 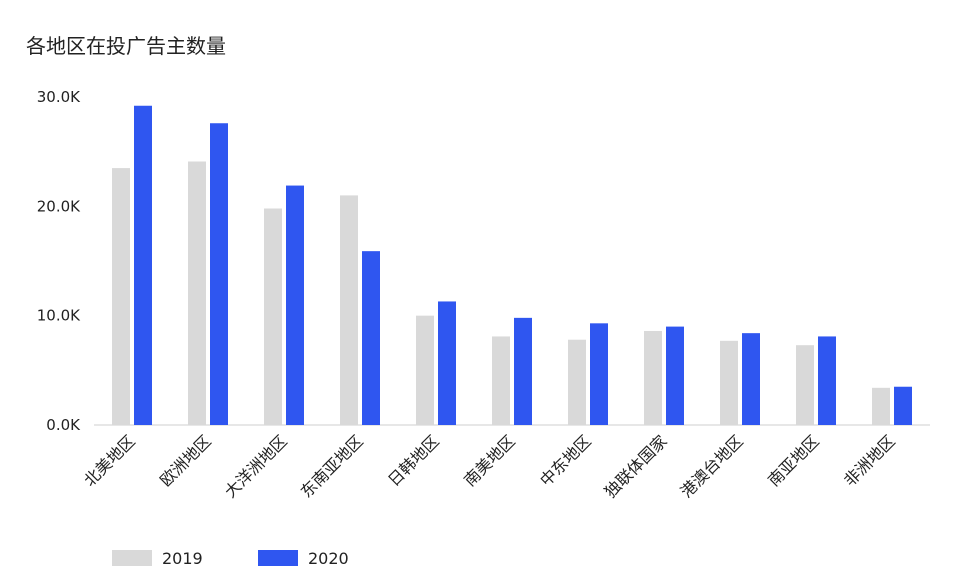 What do you see at coordinates (793, 460) in the screenshot?
I see `x-tick-label: 南亚地区` at bounding box center [793, 460].